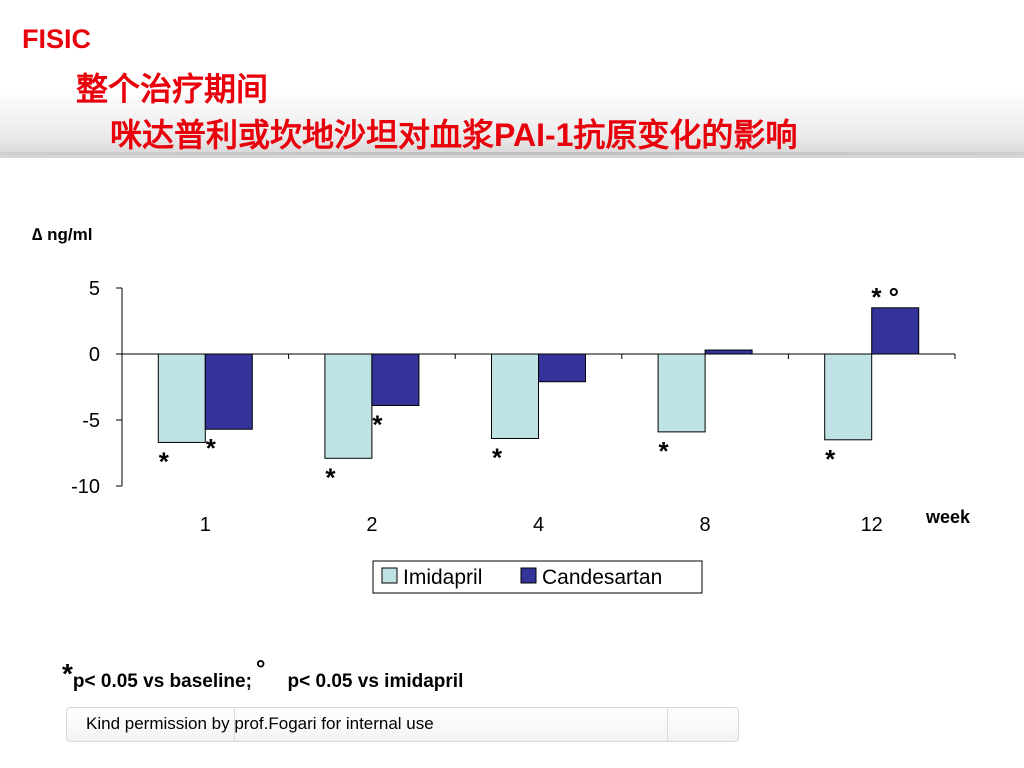 This screenshot has height=768, width=1024. I want to click on header-divider, so click(512, 153).